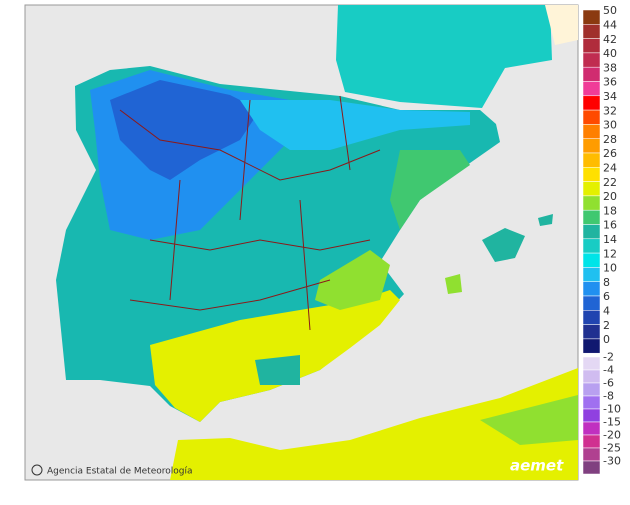 Image resolution: width=630 pixels, height=505 pixels. What do you see at coordinates (612, 461) in the screenshot?
I see `legend-label: -30` at bounding box center [612, 461].